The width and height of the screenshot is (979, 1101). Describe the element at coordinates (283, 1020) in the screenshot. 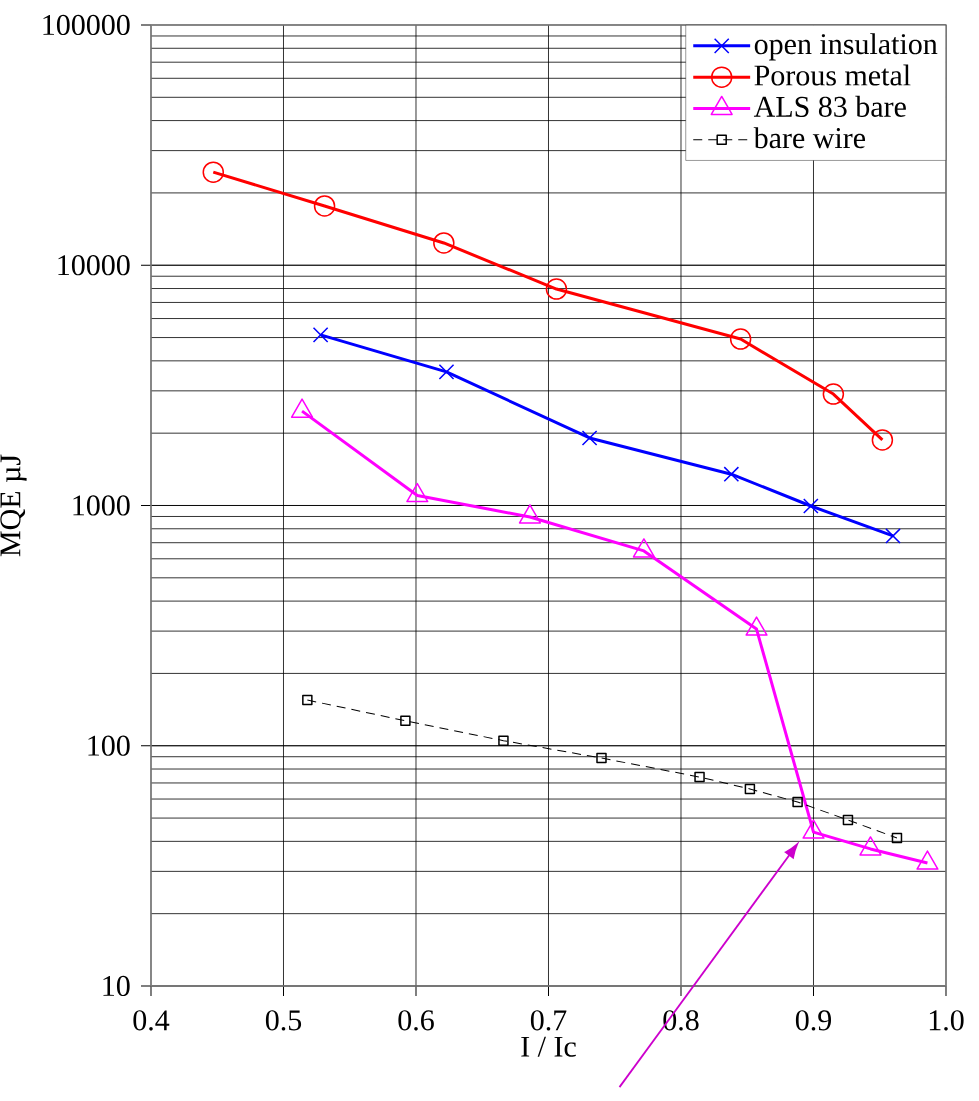

I see `x-tick-label: 0.5` at that location.